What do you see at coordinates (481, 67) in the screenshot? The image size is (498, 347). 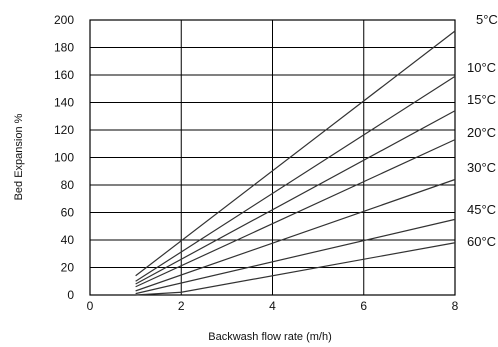 I see `series-label: 10°C` at bounding box center [481, 67].